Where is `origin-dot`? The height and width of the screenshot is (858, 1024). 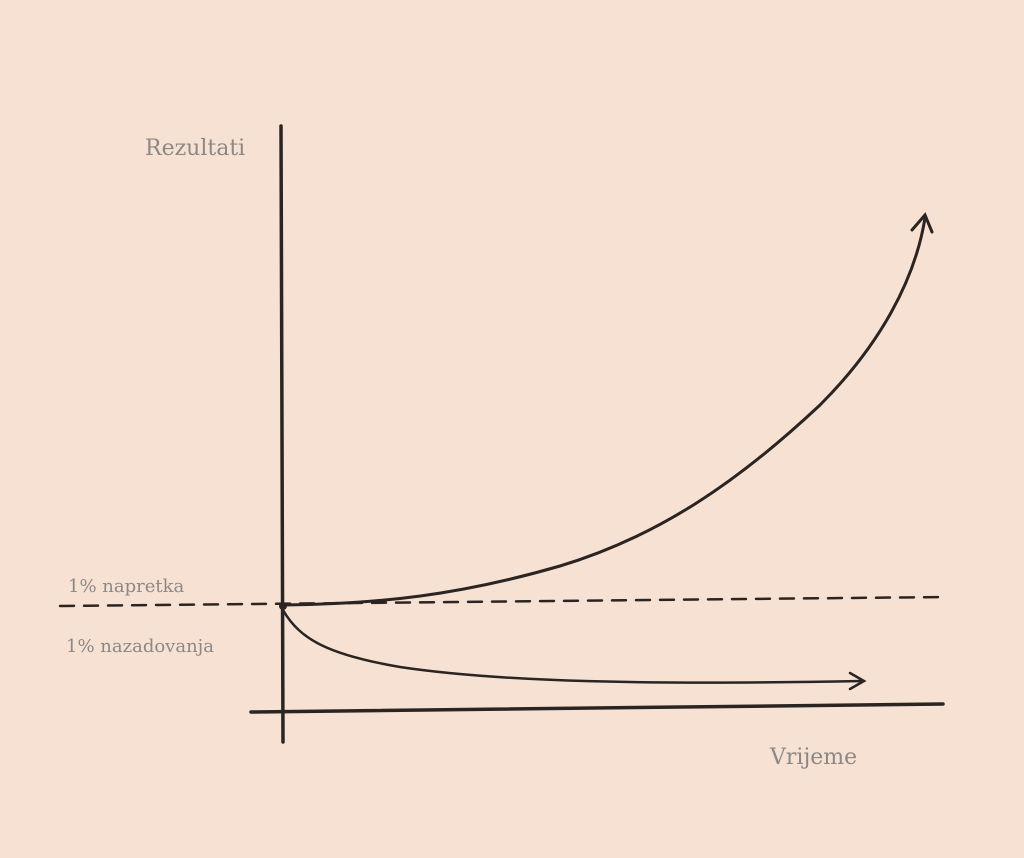 origin-dot is located at coordinates (283, 606).